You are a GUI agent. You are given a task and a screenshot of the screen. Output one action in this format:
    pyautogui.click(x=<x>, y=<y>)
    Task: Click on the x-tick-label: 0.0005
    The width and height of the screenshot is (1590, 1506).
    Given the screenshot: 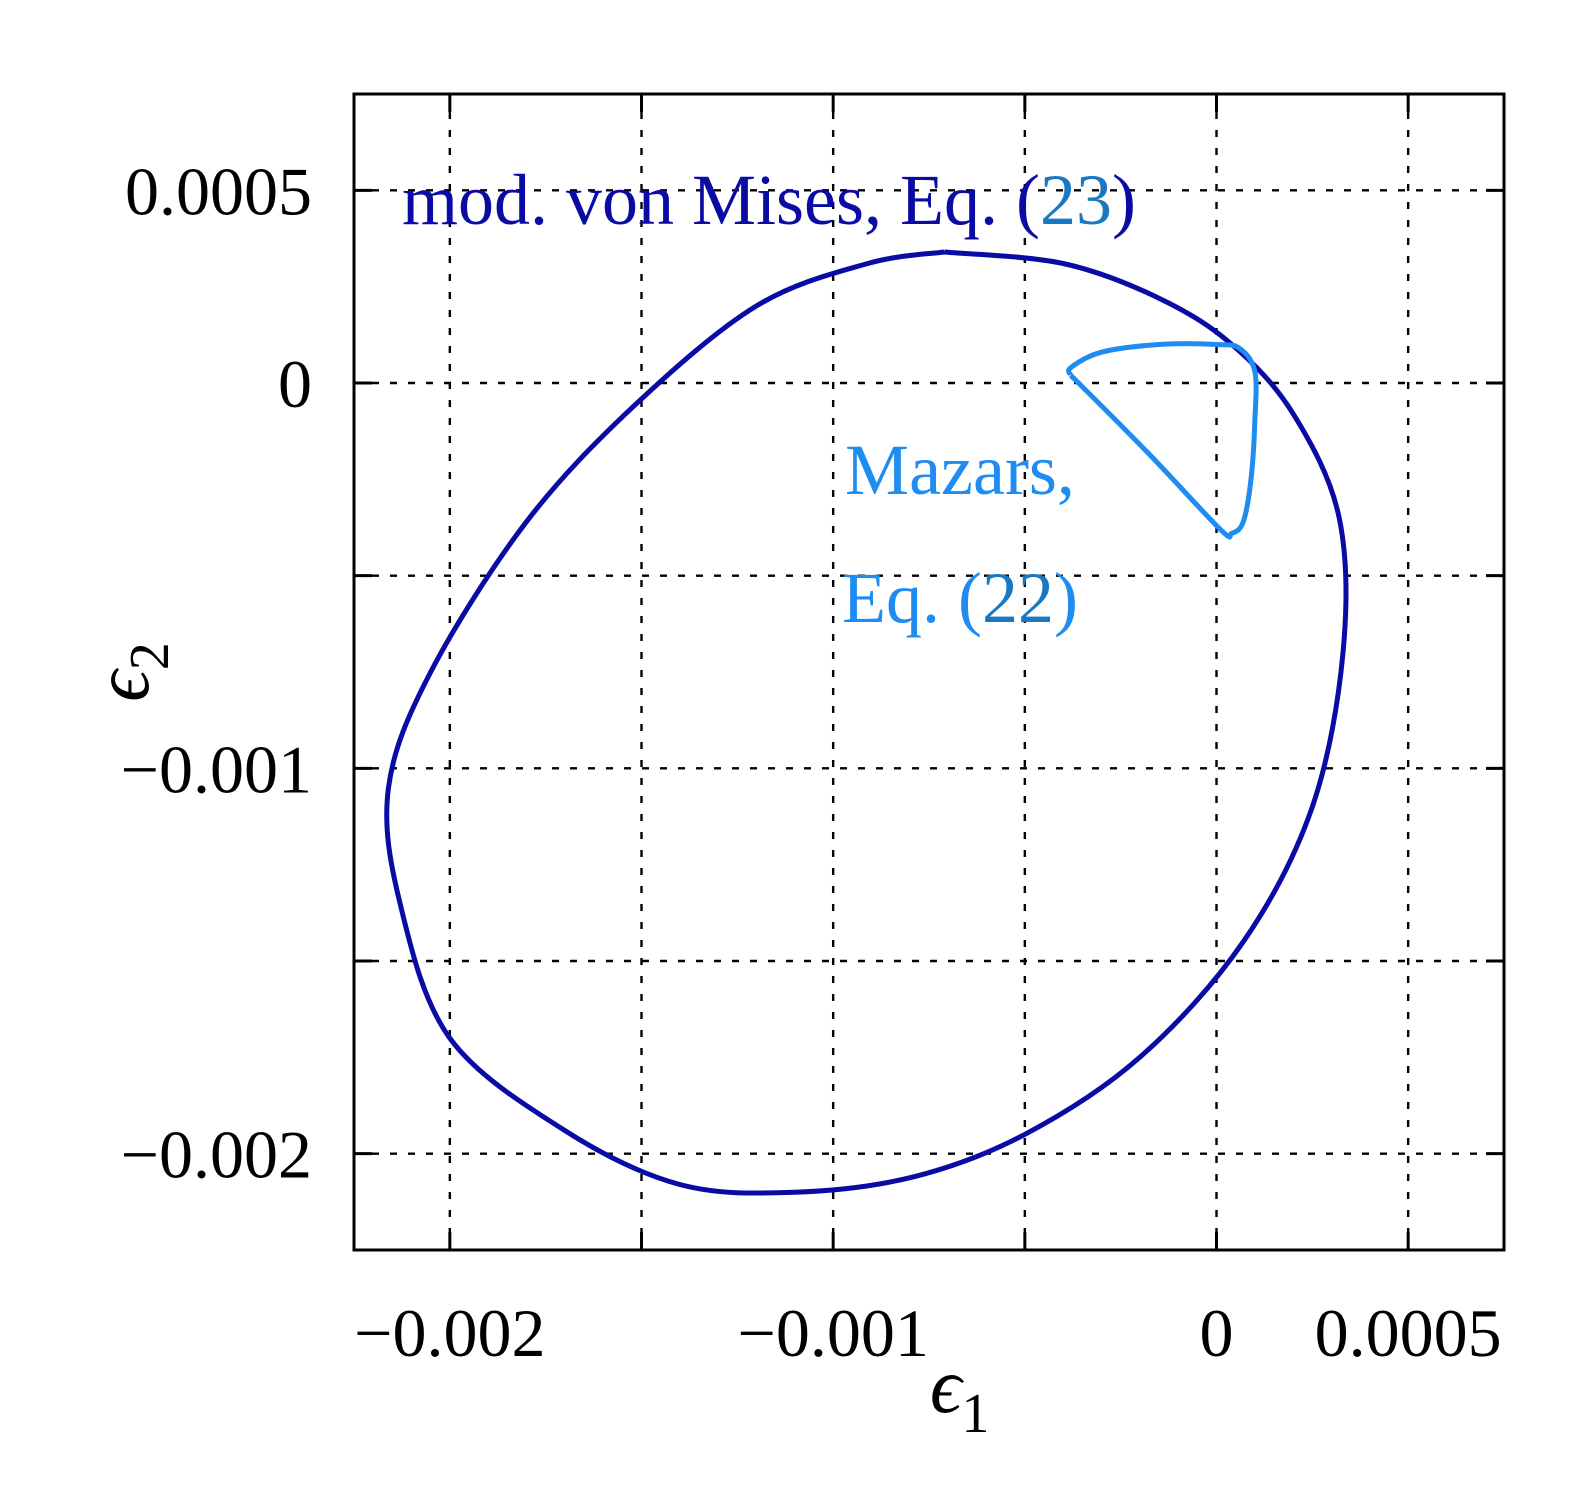 What is the action you would take?
    pyautogui.click(x=1408, y=1333)
    